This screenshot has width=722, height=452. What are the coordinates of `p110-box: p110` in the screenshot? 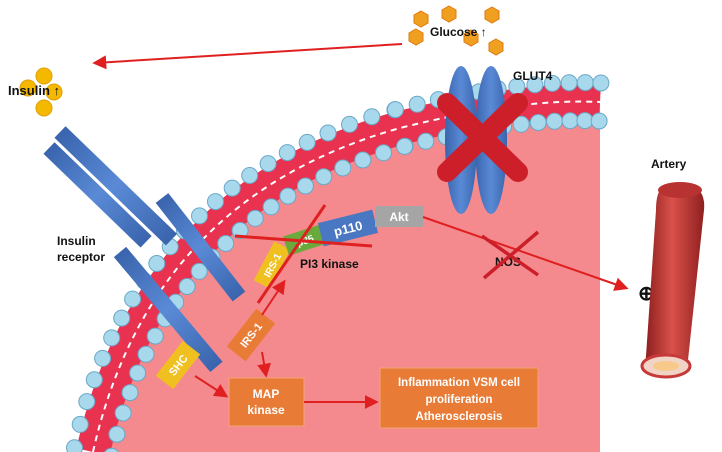 It's located at (348, 228).